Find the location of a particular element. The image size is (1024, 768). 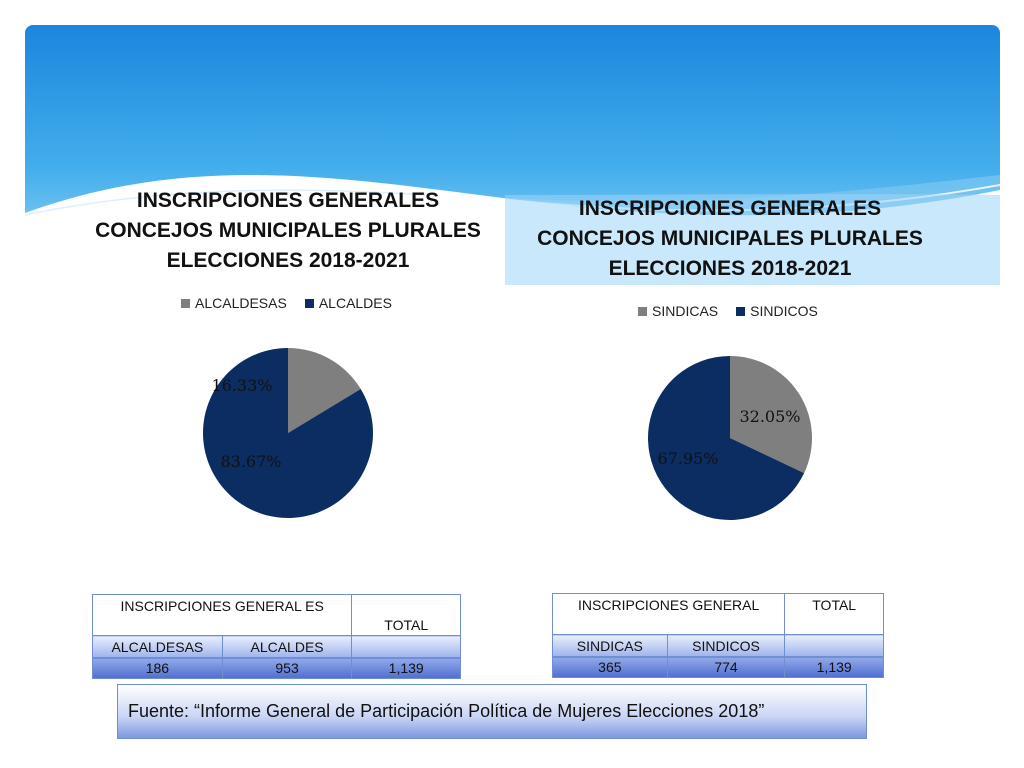

table-col-sindicas: SINDICAS is located at coordinates (610, 645).